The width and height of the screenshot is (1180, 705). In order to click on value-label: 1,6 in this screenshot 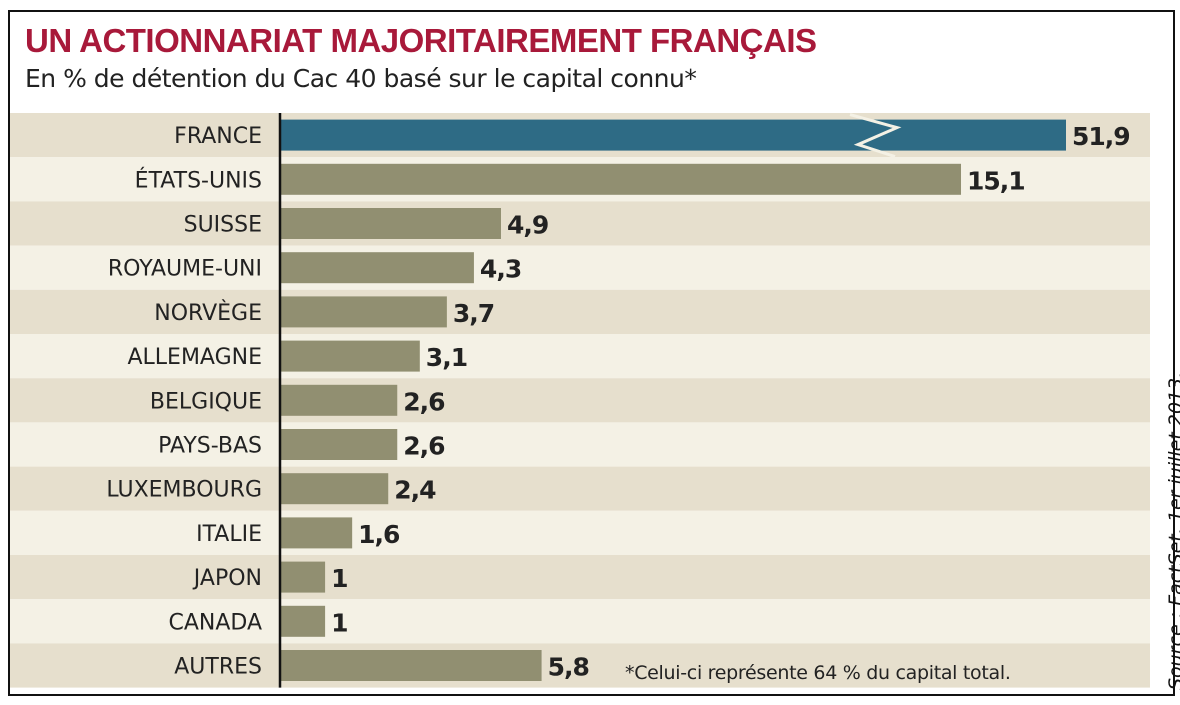, I will do `click(379, 534)`.